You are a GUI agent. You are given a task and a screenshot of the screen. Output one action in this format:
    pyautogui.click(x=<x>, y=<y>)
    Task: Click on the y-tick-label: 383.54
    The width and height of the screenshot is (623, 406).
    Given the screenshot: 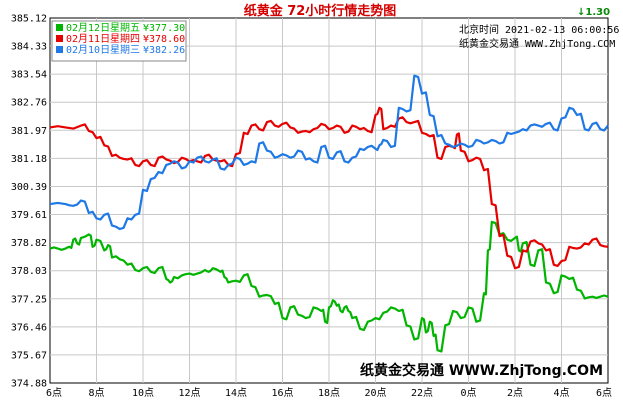 What is the action you would take?
    pyautogui.click(x=29, y=75)
    